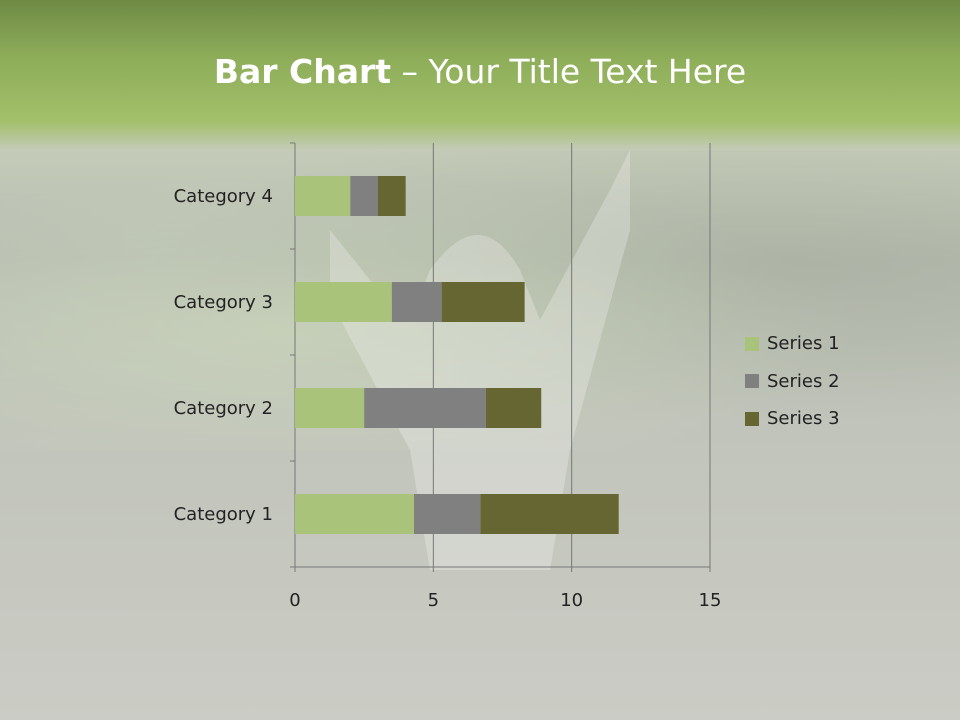  What do you see at coordinates (223, 302) in the screenshot?
I see `y-category-label: Category 3` at bounding box center [223, 302].